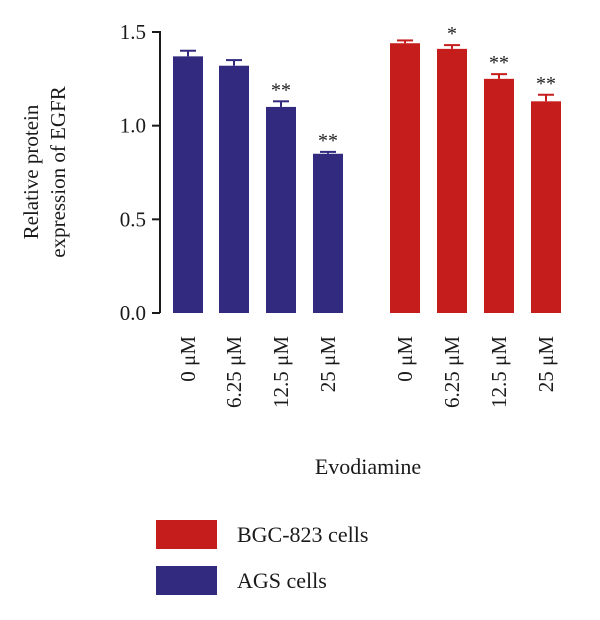 Image resolution: width=600 pixels, height=620 pixels. What do you see at coordinates (133, 313) in the screenshot?
I see `y-tick-label: 0.0` at bounding box center [133, 313].